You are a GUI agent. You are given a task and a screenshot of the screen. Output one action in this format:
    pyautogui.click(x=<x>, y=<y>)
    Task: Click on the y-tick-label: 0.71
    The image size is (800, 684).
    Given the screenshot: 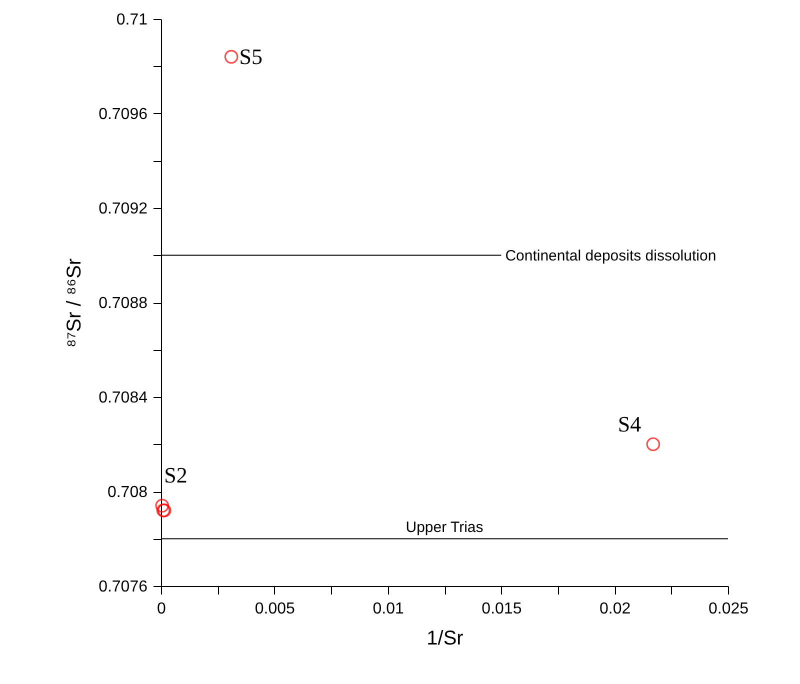 What is the action you would take?
    pyautogui.click(x=132, y=20)
    